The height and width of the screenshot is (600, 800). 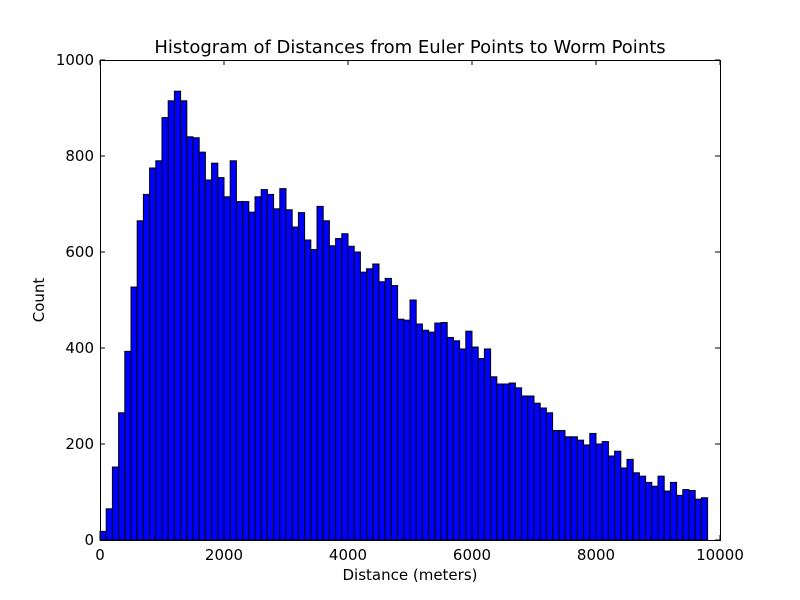 What do you see at coordinates (79, 444) in the screenshot?
I see `y-tick-label: 200` at bounding box center [79, 444].